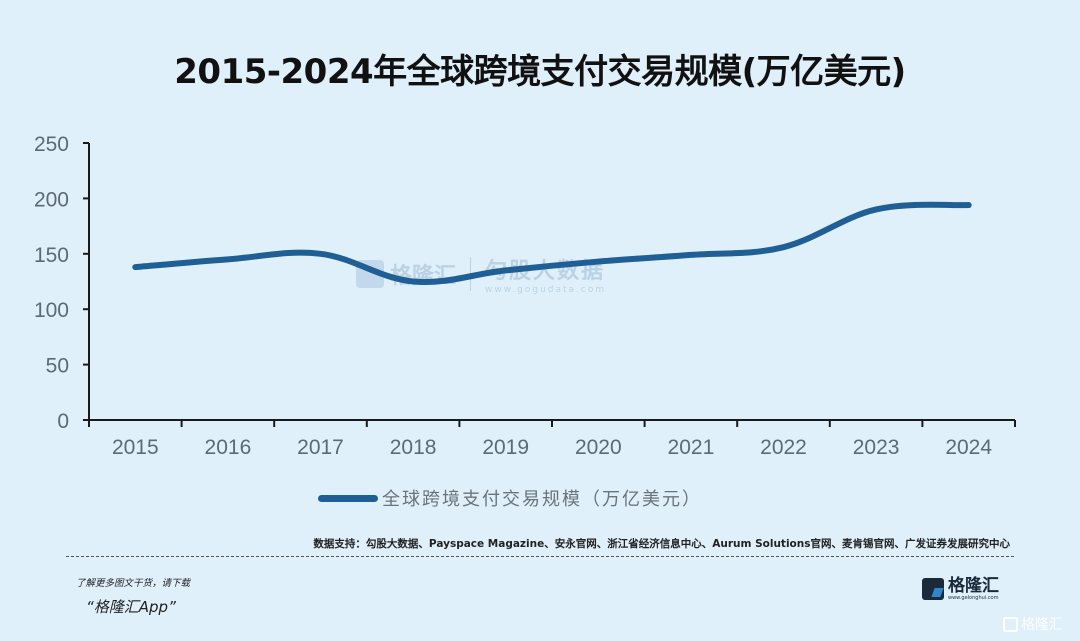 The height and width of the screenshot is (641, 1080). What do you see at coordinates (546, 290) in the screenshot?
I see `watermark-partner-url: www.gogudata.com` at bounding box center [546, 290].